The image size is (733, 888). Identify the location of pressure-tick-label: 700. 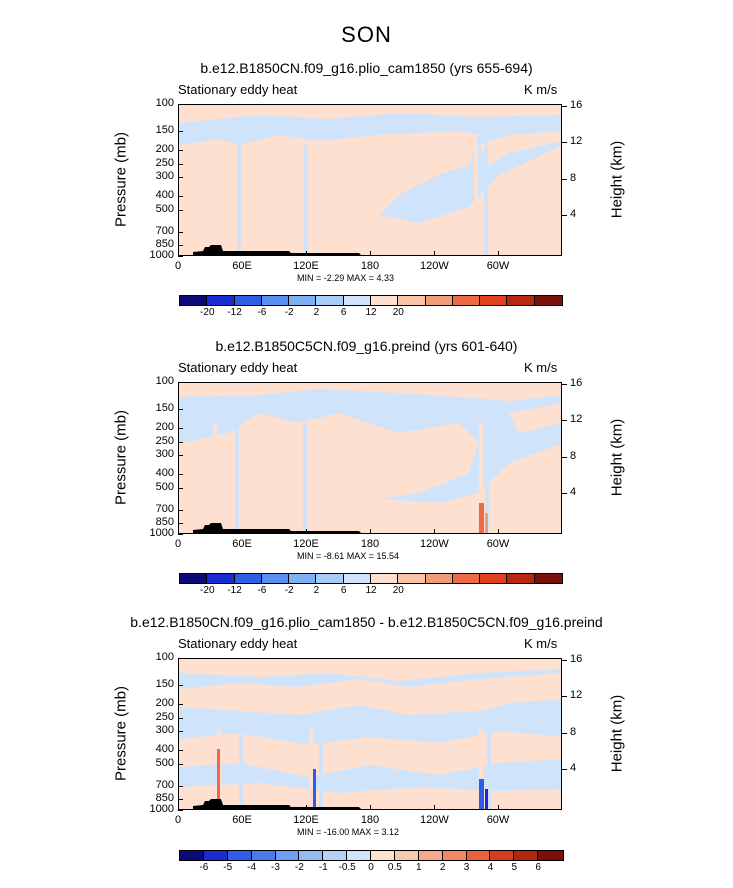
(164, 231).